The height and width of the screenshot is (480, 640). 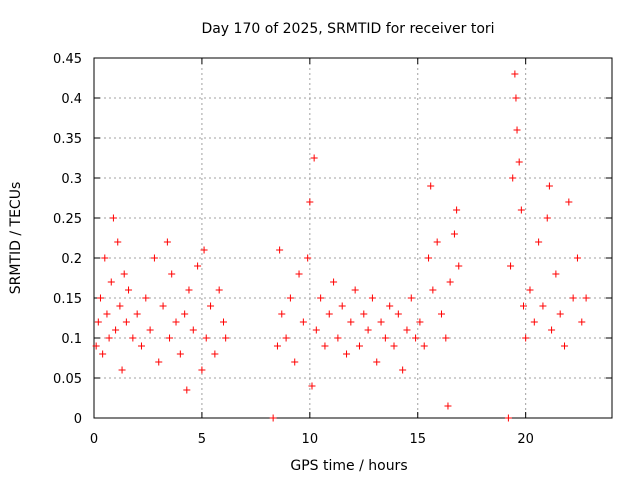 What do you see at coordinates (67, 219) in the screenshot?
I see `y-tick-label: 0.25` at bounding box center [67, 219].